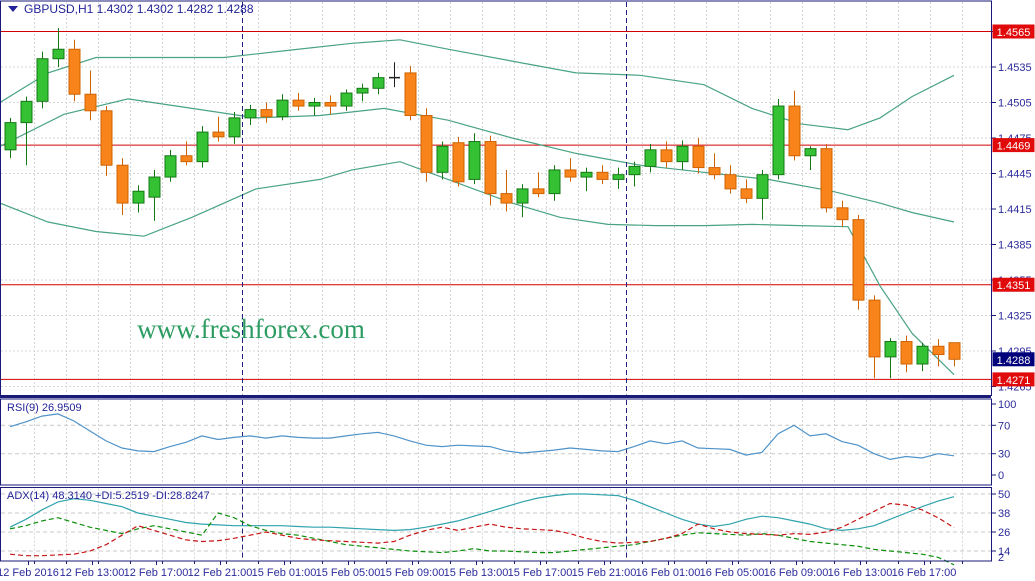  I want to click on price-tick-label: 1.4325, so click(1015, 316).